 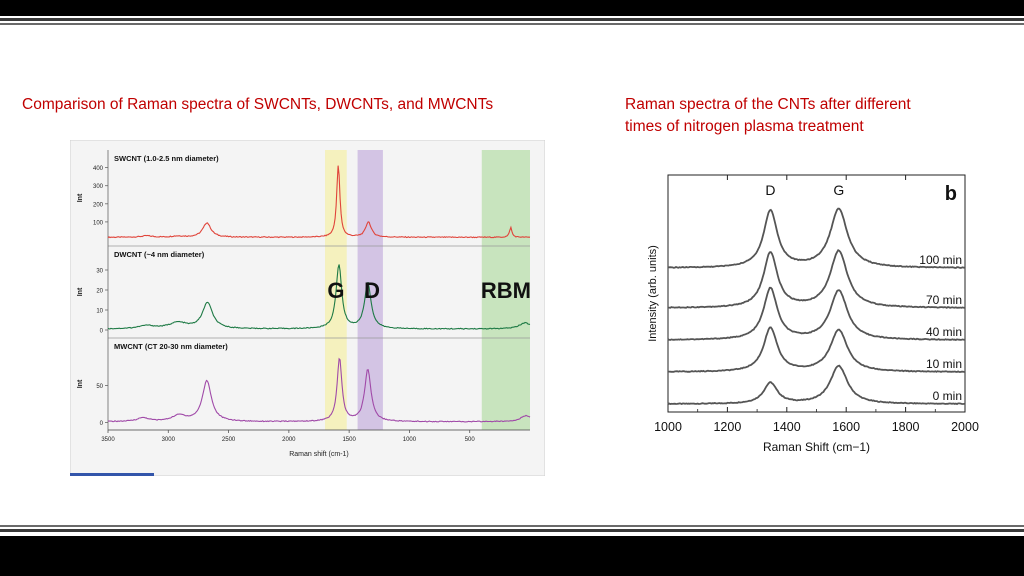 I want to click on mwcnt-panel-label: MWCNT (CT 20-30 nm diameter), so click(x=171, y=346).